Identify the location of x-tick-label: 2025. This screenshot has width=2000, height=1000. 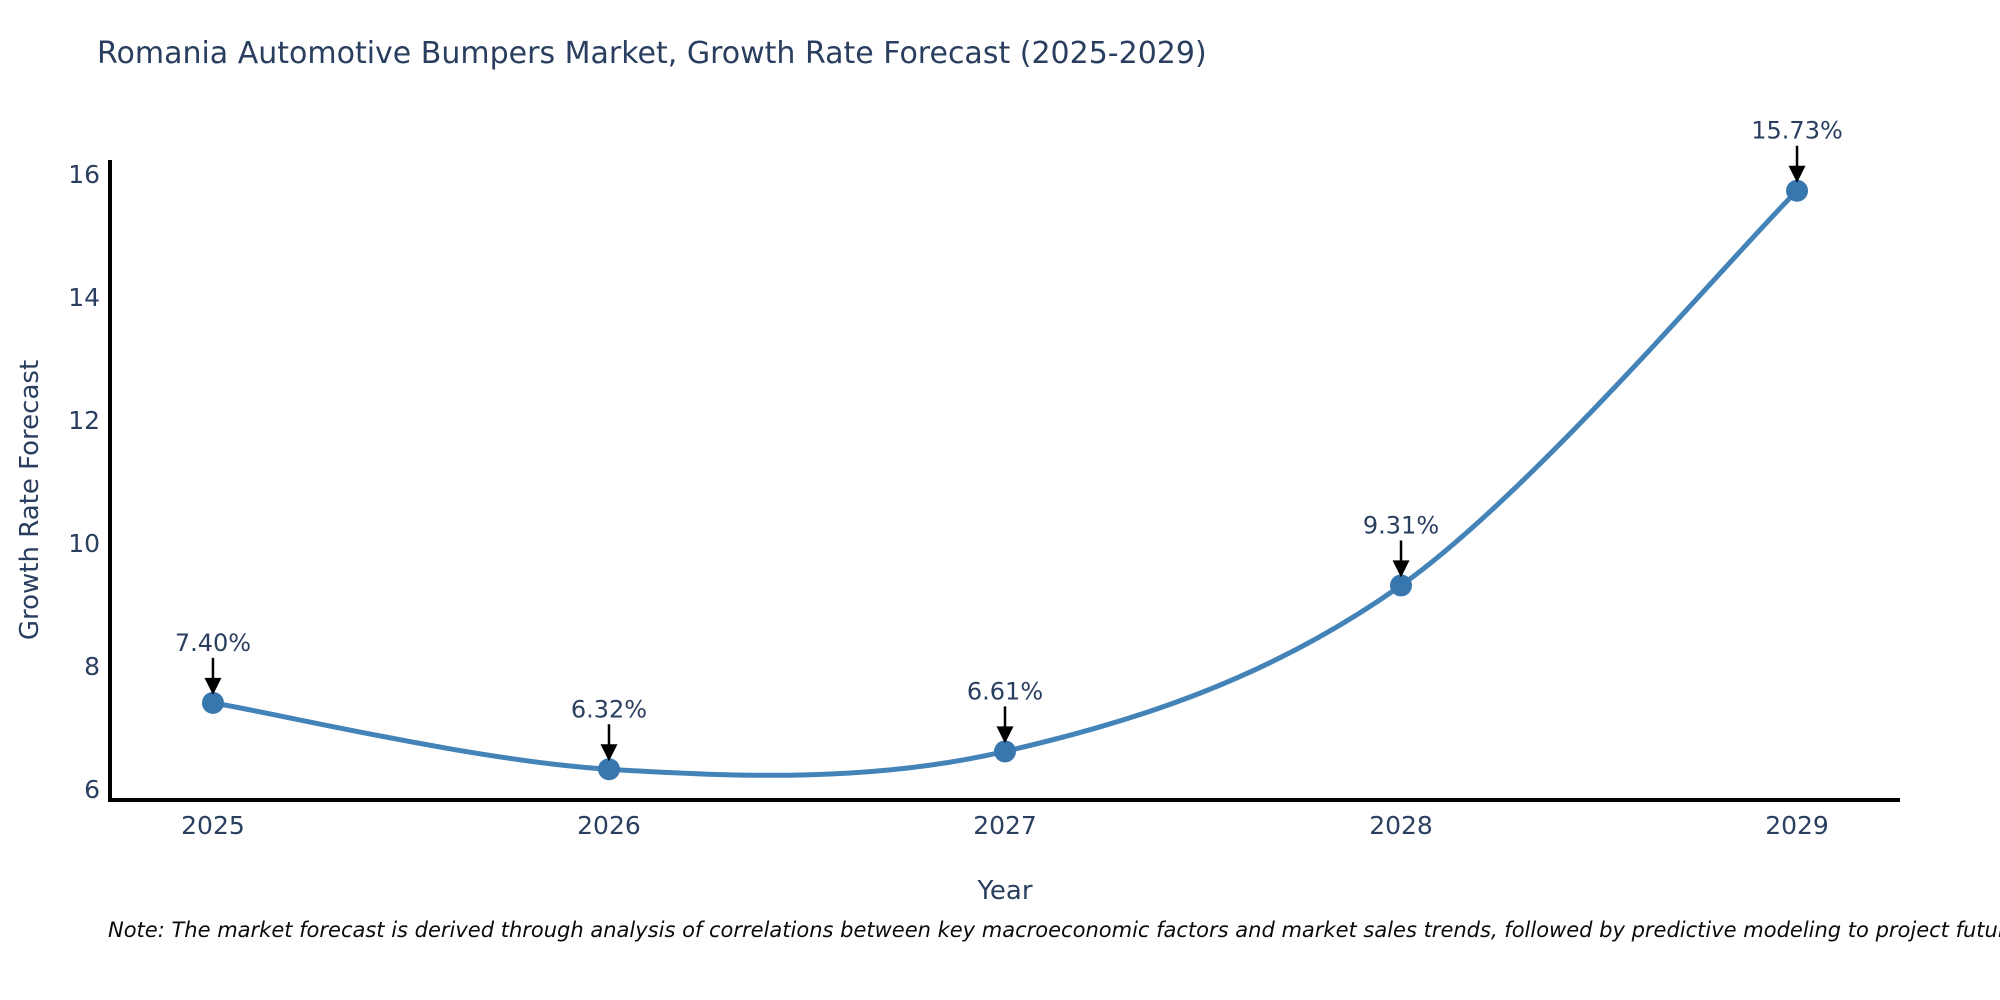
(213, 825).